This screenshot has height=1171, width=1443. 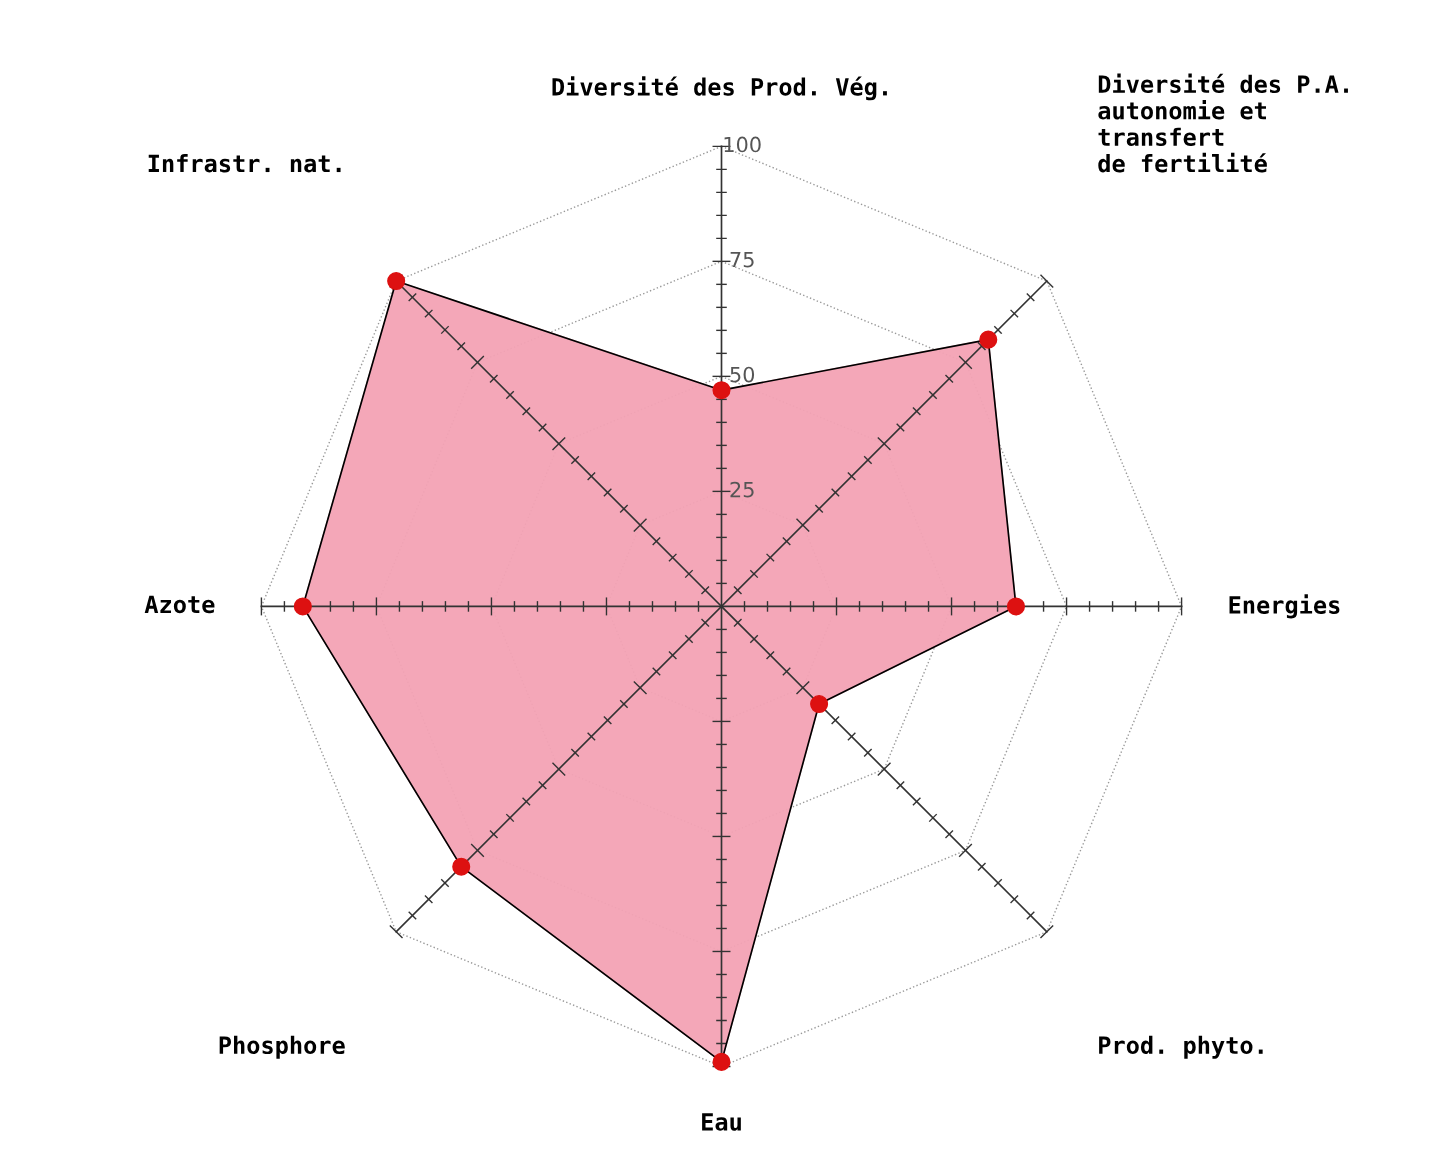 What do you see at coordinates (1284, 606) in the screenshot?
I see `spoke-label: Energies` at bounding box center [1284, 606].